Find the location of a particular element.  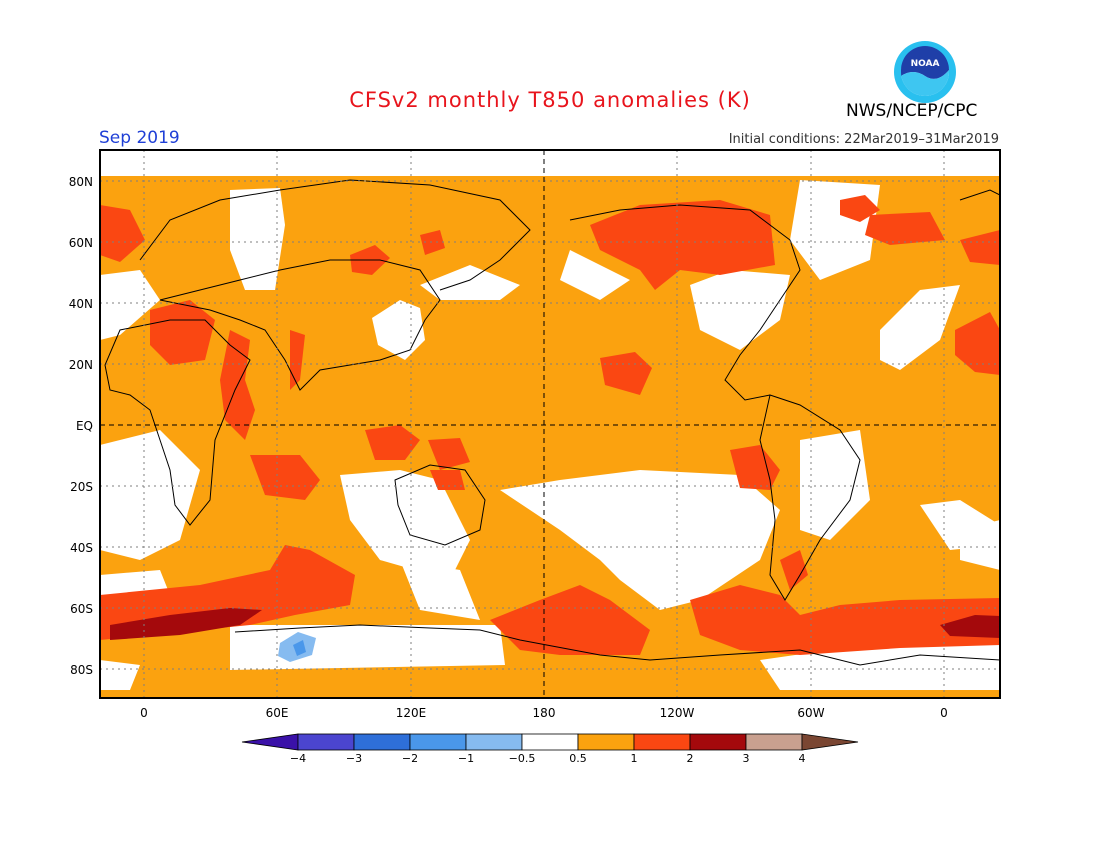

lat-label: 20N is located at coordinates (81, 365).